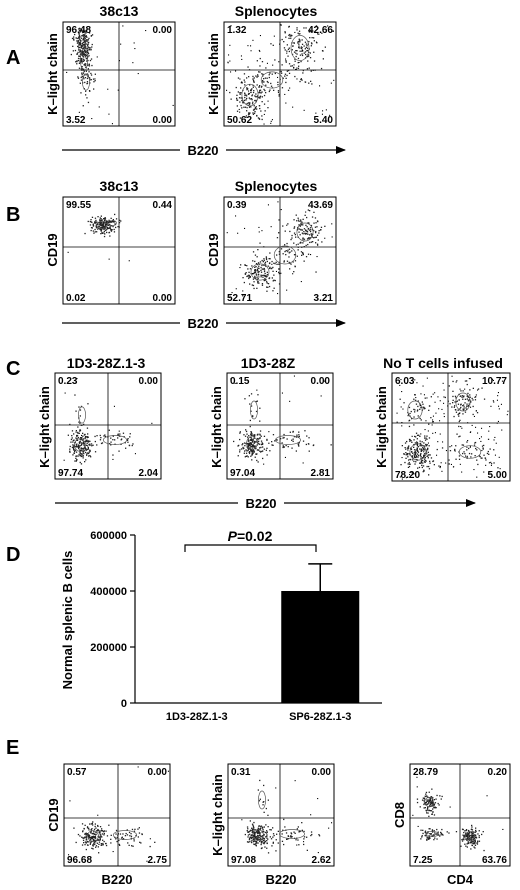  Describe the element at coordinates (250, 95) in the screenshot. I see `density-contour` at that location.